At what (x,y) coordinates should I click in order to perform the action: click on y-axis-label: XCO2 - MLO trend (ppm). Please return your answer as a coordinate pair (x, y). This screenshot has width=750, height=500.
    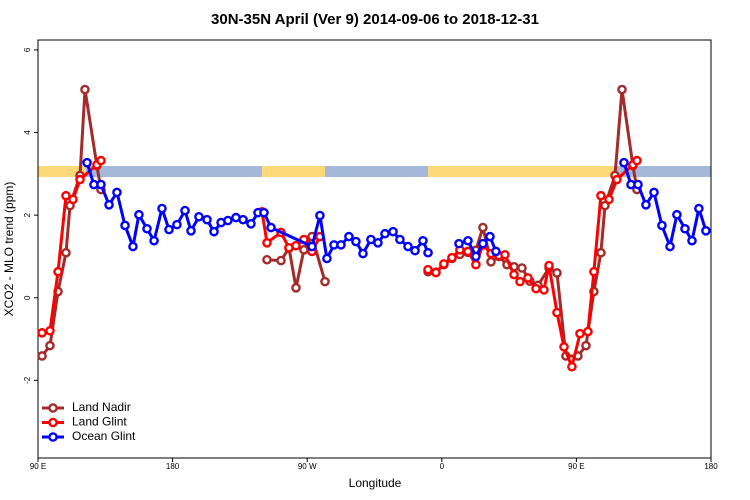
    Looking at the image, I should click on (9, 249).